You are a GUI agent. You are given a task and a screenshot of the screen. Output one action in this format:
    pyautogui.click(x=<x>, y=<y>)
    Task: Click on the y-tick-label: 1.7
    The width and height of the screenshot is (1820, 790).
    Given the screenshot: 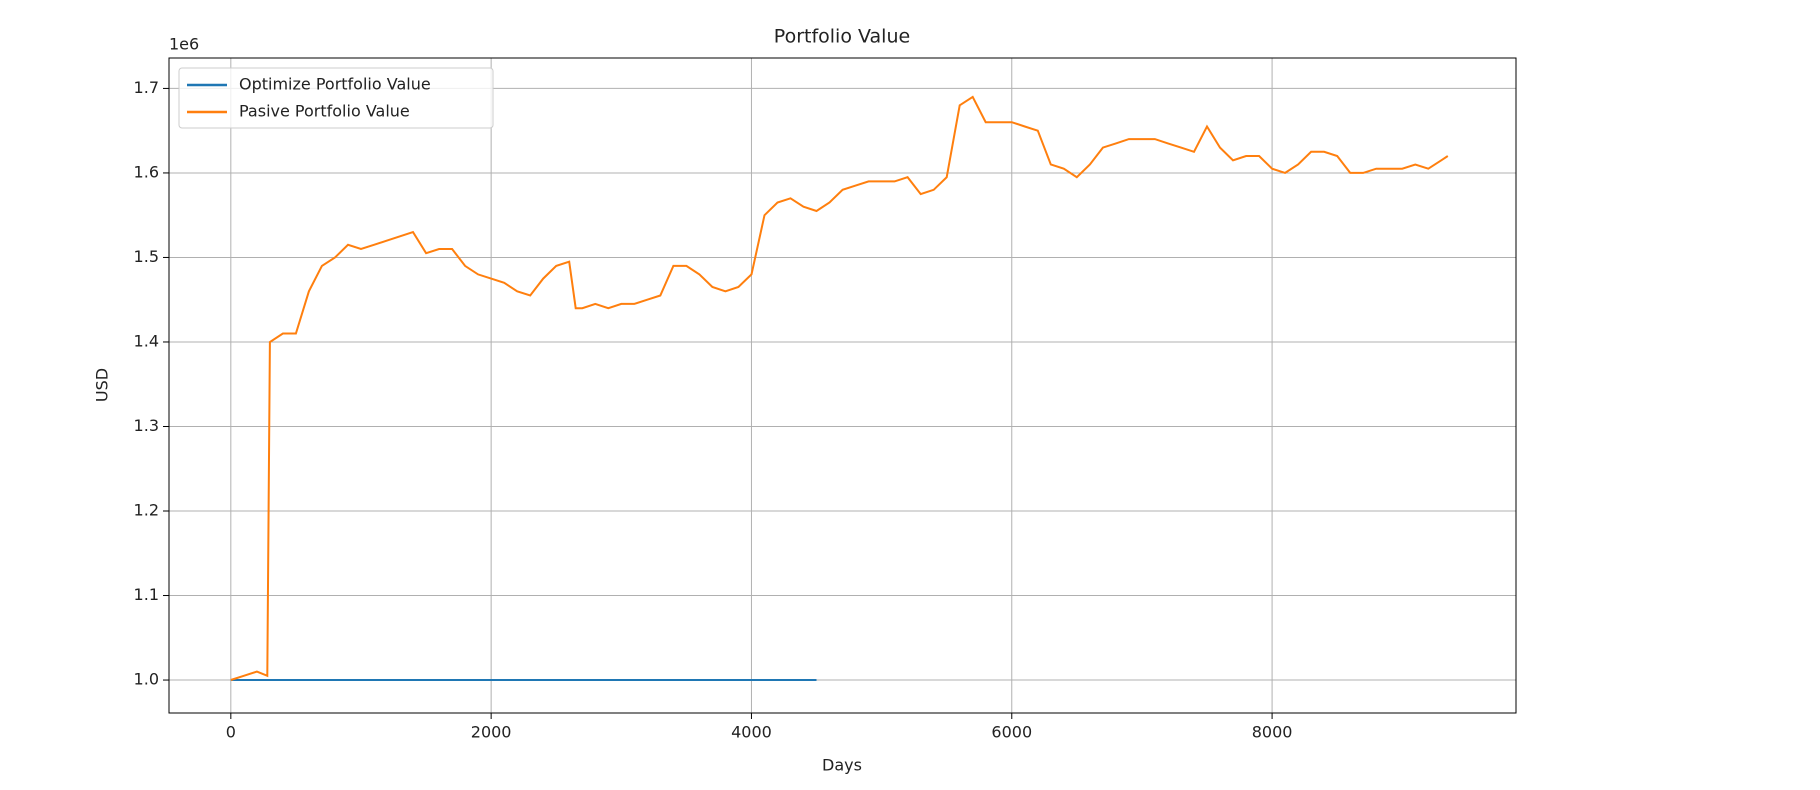 What is the action you would take?
    pyautogui.click(x=146, y=87)
    